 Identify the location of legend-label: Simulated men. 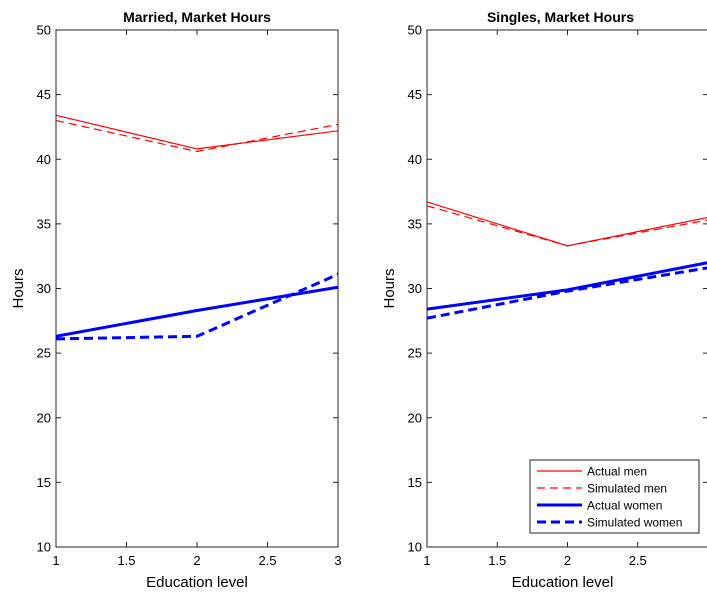
(627, 489).